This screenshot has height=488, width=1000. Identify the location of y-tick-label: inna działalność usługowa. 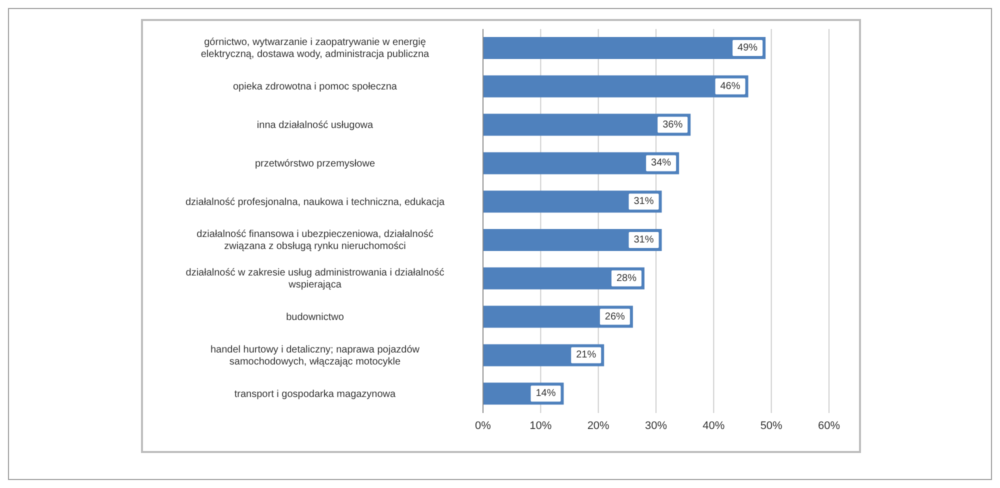
(315, 125).